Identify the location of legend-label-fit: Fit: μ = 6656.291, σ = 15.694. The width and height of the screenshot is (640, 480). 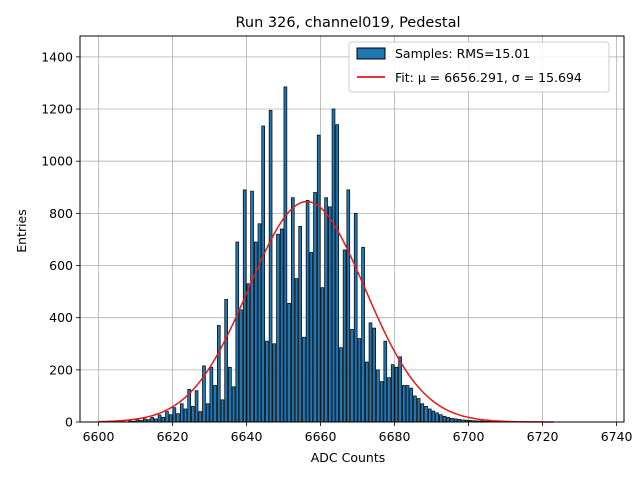
(488, 77).